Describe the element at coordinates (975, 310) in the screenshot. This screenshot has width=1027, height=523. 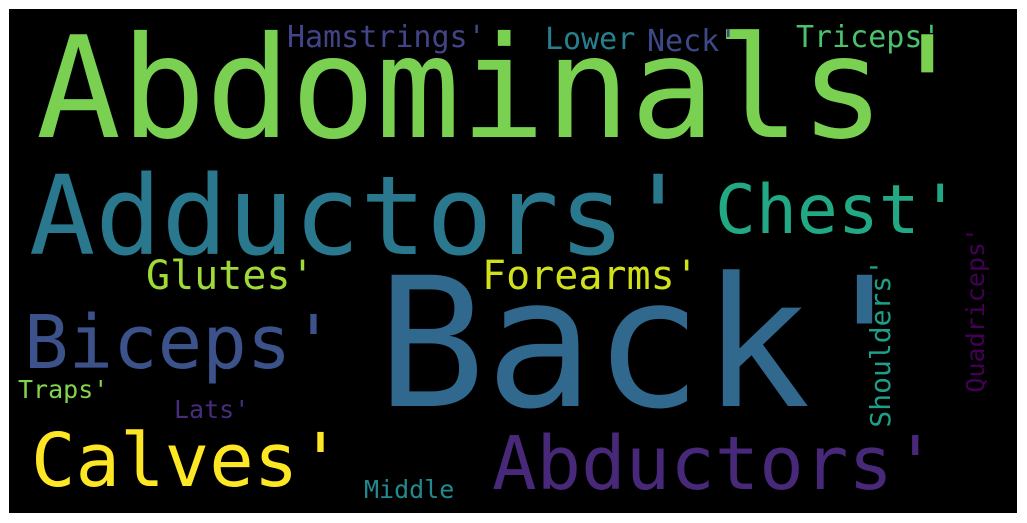
I see `word-quadriceps: Quadriceps'` at that location.